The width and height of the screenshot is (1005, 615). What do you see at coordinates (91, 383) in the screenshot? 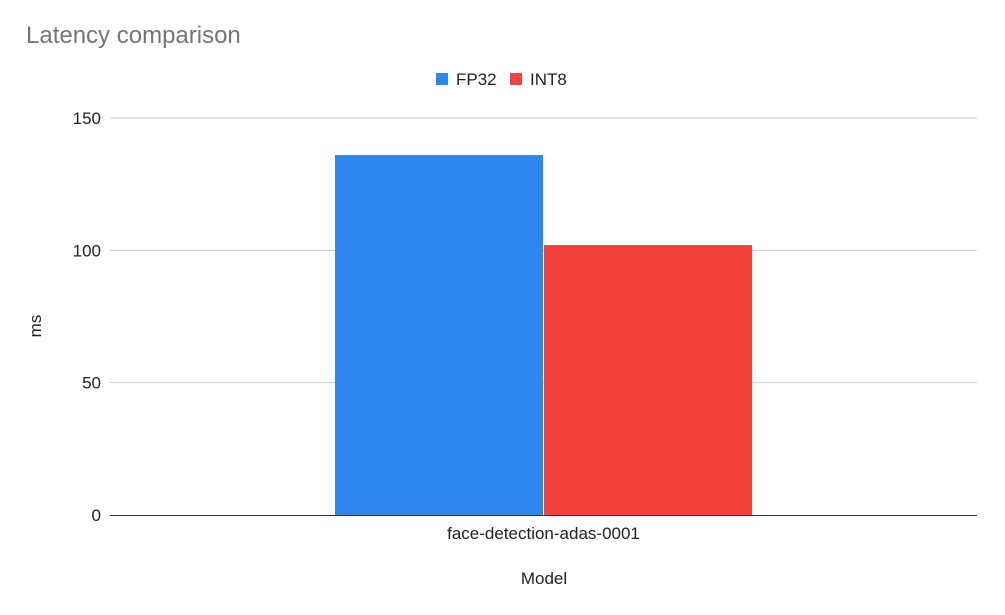
I see `y-tick-label: 50` at bounding box center [91, 383].